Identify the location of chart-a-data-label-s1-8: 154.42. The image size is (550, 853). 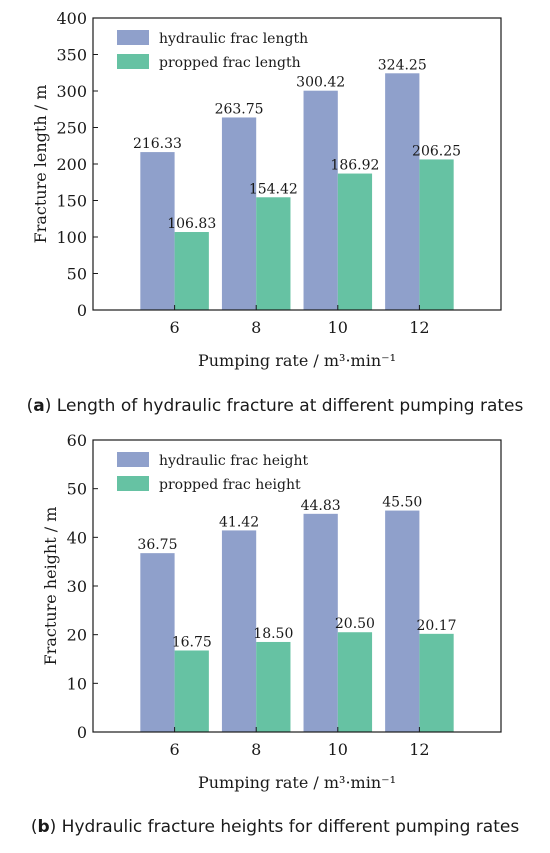
(273, 189).